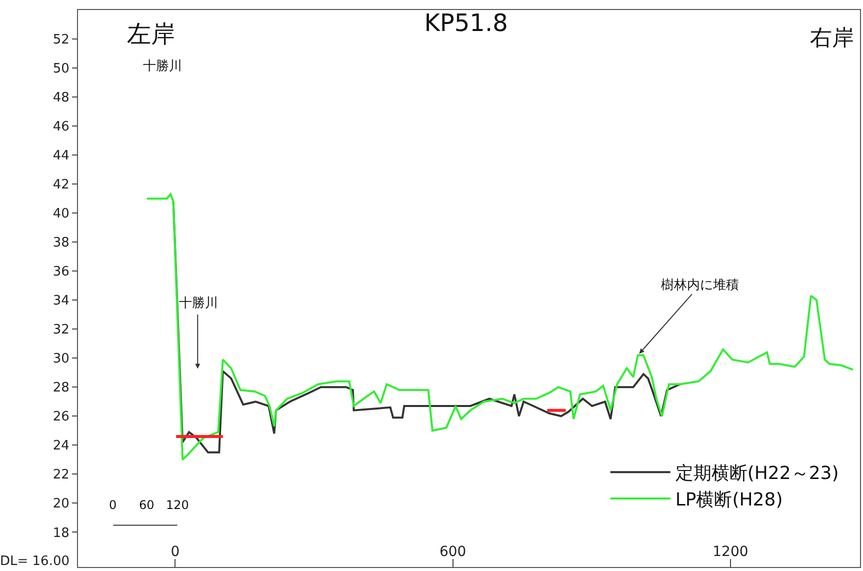 The width and height of the screenshot is (863, 571). Describe the element at coordinates (35, 561) in the screenshot. I see `y-tick-label: DL= 16.00` at that location.